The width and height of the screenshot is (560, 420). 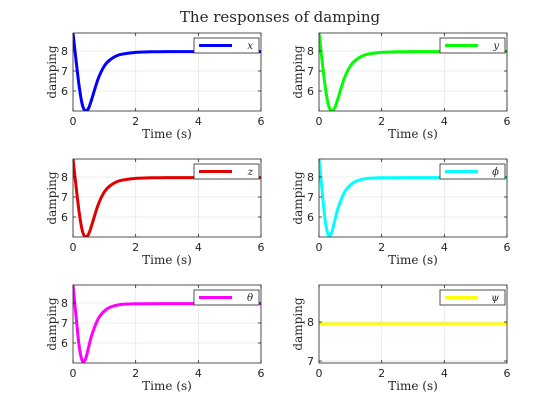 I want to click on legend: ϕ, so click(x=472, y=171).